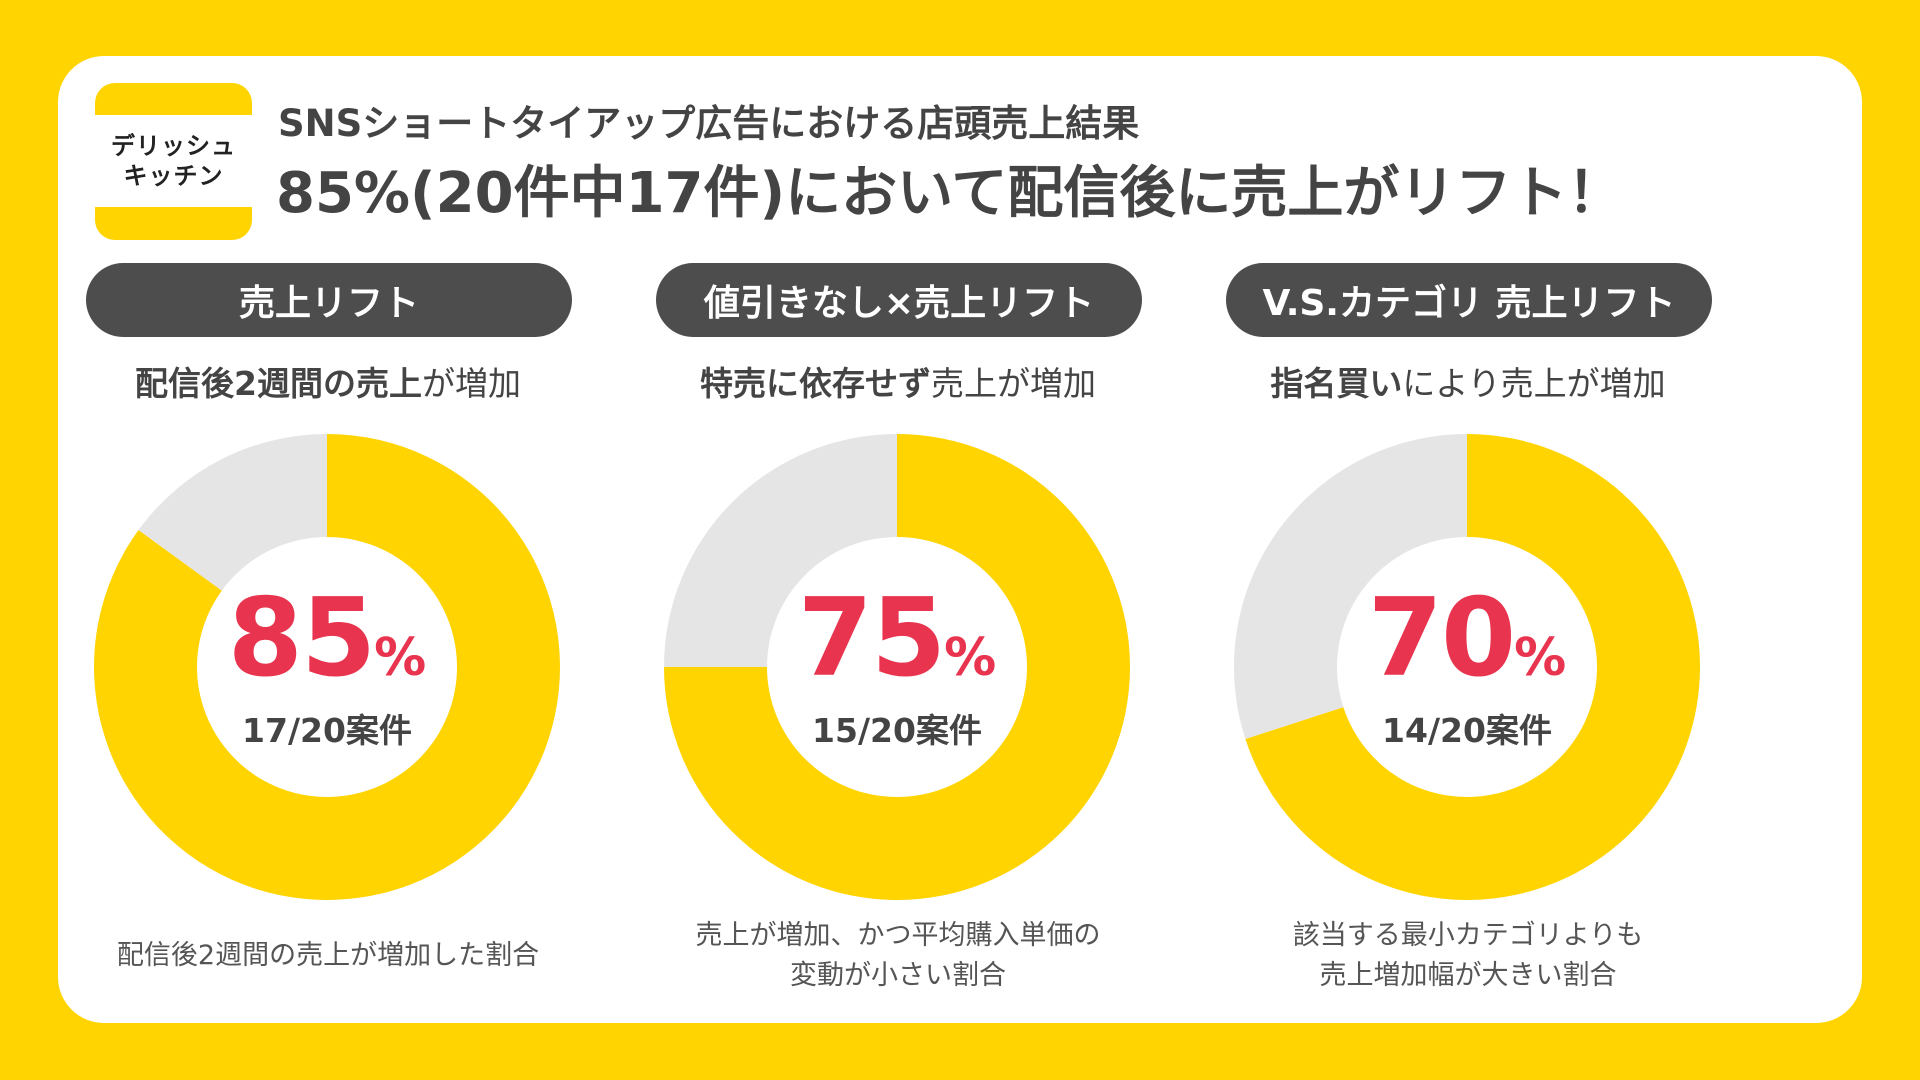  What do you see at coordinates (709, 123) in the screenshot?
I see `page-subtitle: SNSショートタイアップ広告における店頭売上結果` at bounding box center [709, 123].